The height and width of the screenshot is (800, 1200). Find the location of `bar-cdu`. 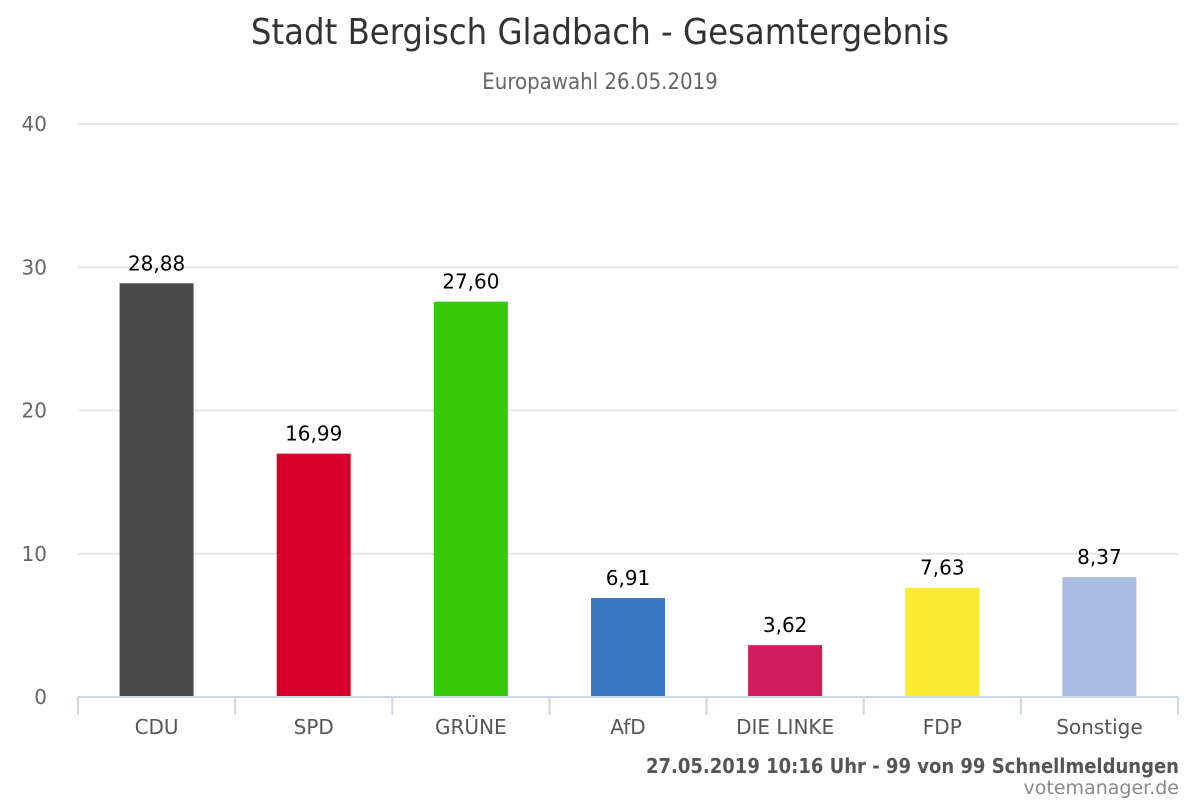

bar-cdu is located at coordinates (156, 490).